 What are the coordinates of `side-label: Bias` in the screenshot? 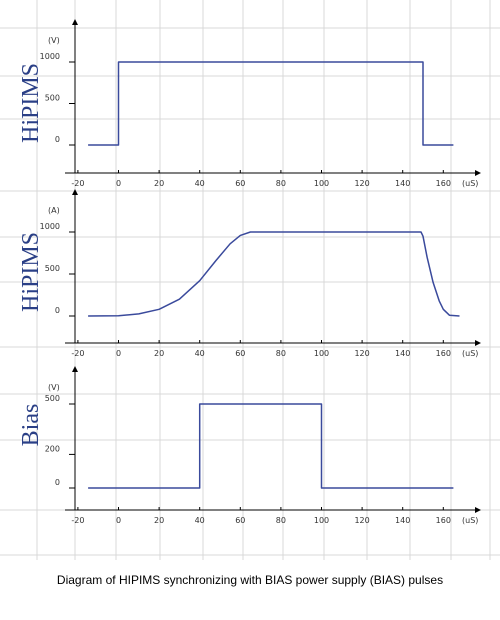 It's located at (31, 425).